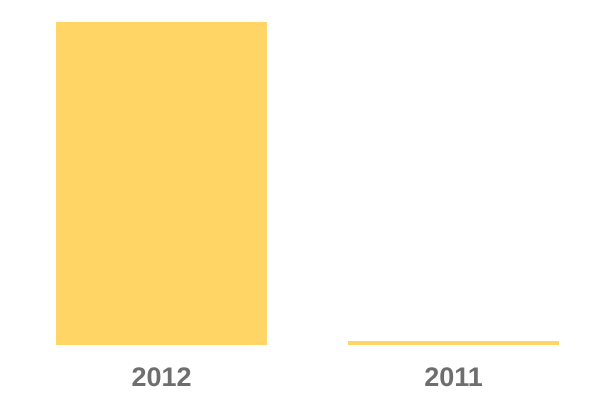  What do you see at coordinates (453, 377) in the screenshot?
I see `x-axis-label-2011: 2011` at bounding box center [453, 377].